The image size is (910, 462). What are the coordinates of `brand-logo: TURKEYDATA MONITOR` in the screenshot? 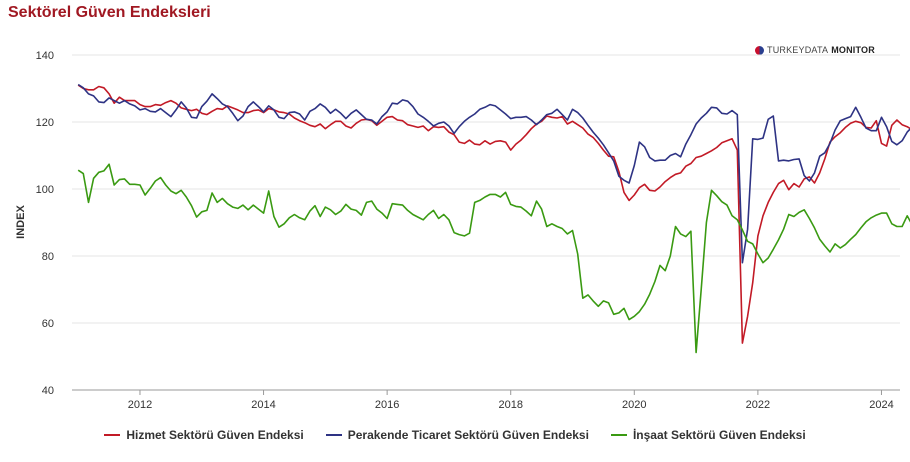 It's located at (815, 50).